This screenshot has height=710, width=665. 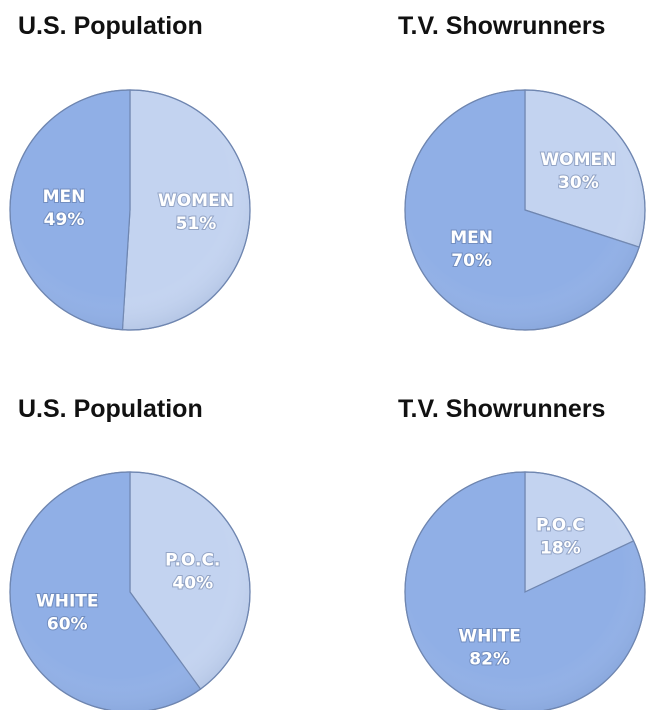 I want to click on slice-value: 49%, so click(x=64, y=220).